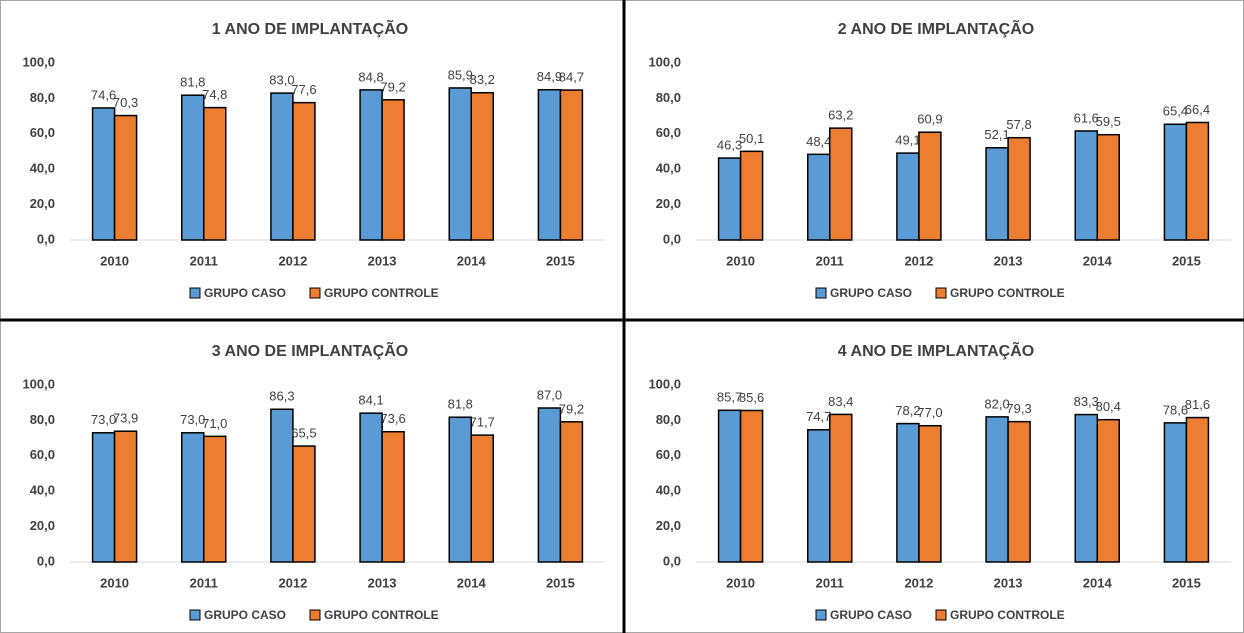 The image size is (1244, 633). I want to click on data-label: 82,0, so click(996, 403).